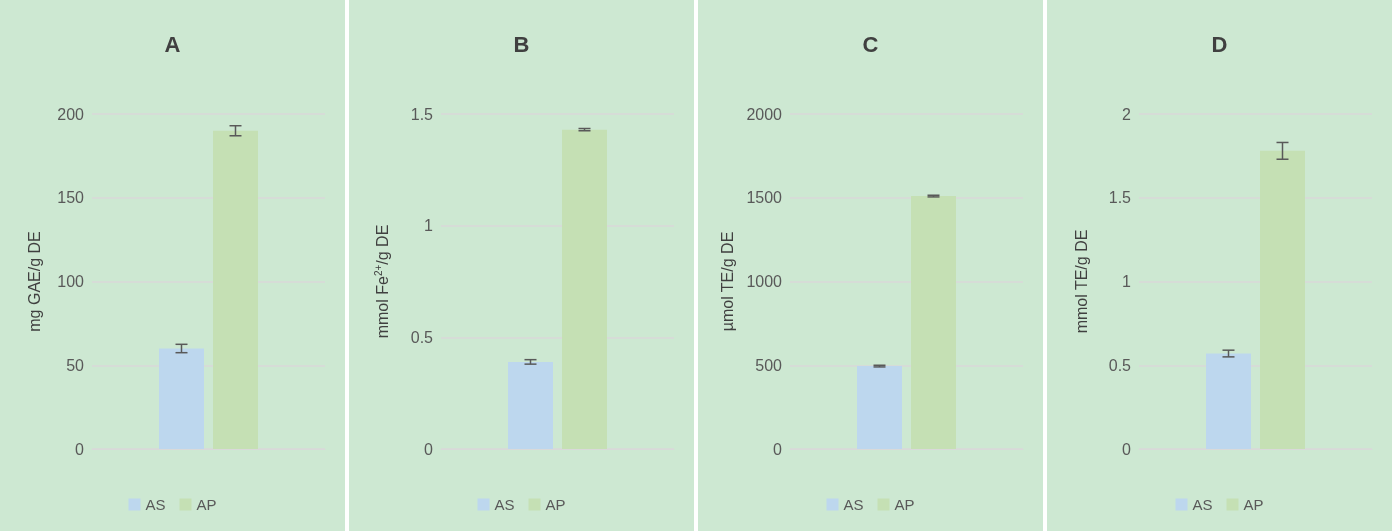  Describe the element at coordinates (71, 281) in the screenshot. I see `y-tick-label: 100` at that location.